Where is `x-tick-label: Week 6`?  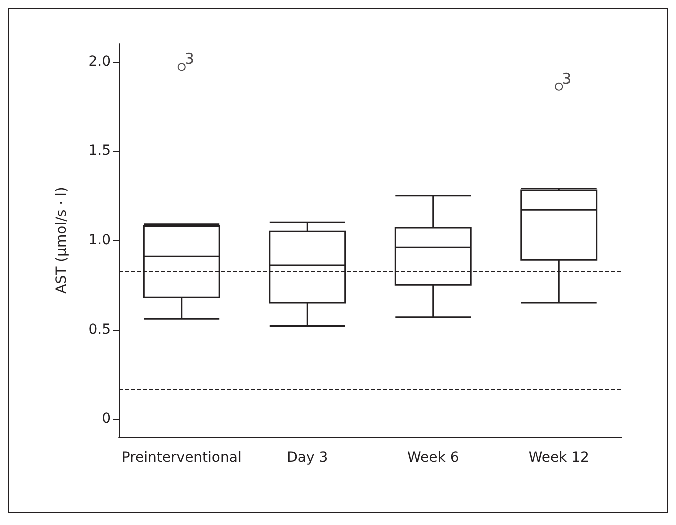 x-tick-label: Week 6 is located at coordinates (434, 458).